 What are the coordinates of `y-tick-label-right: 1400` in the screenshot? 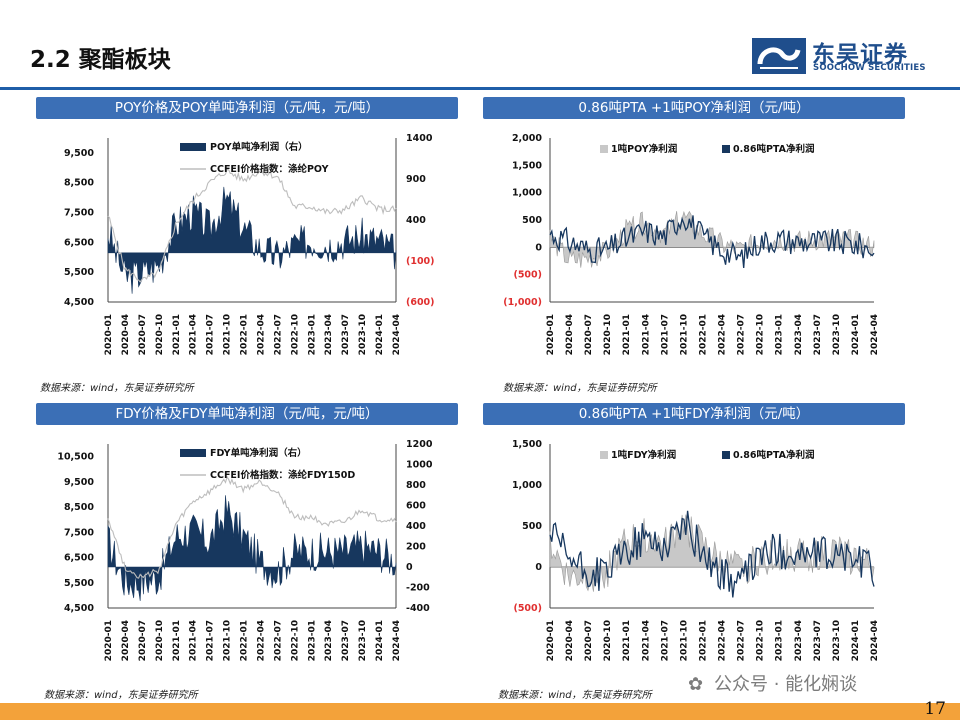 It's located at (419, 138).